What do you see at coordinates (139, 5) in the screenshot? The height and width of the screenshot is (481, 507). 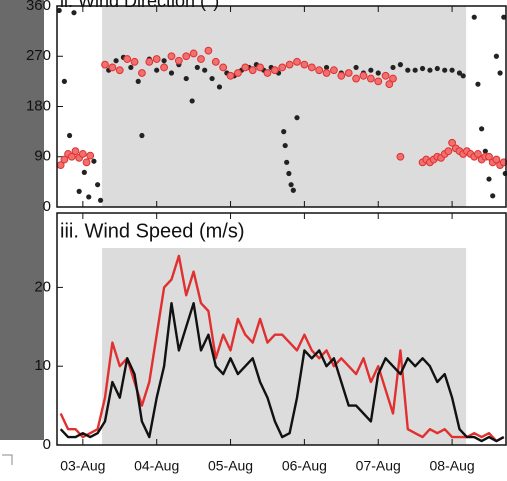 I see `panel-title: ii. Wind Direction (°)` at bounding box center [139, 5].